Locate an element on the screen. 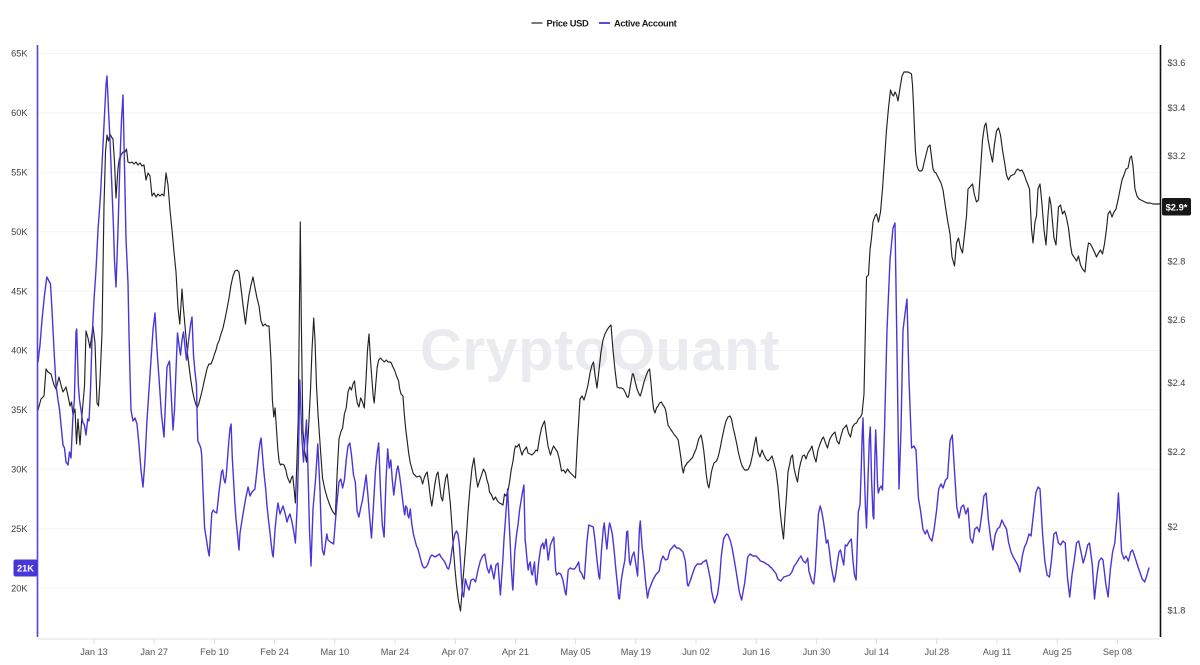  svg-text: 40K is located at coordinates (19, 351).